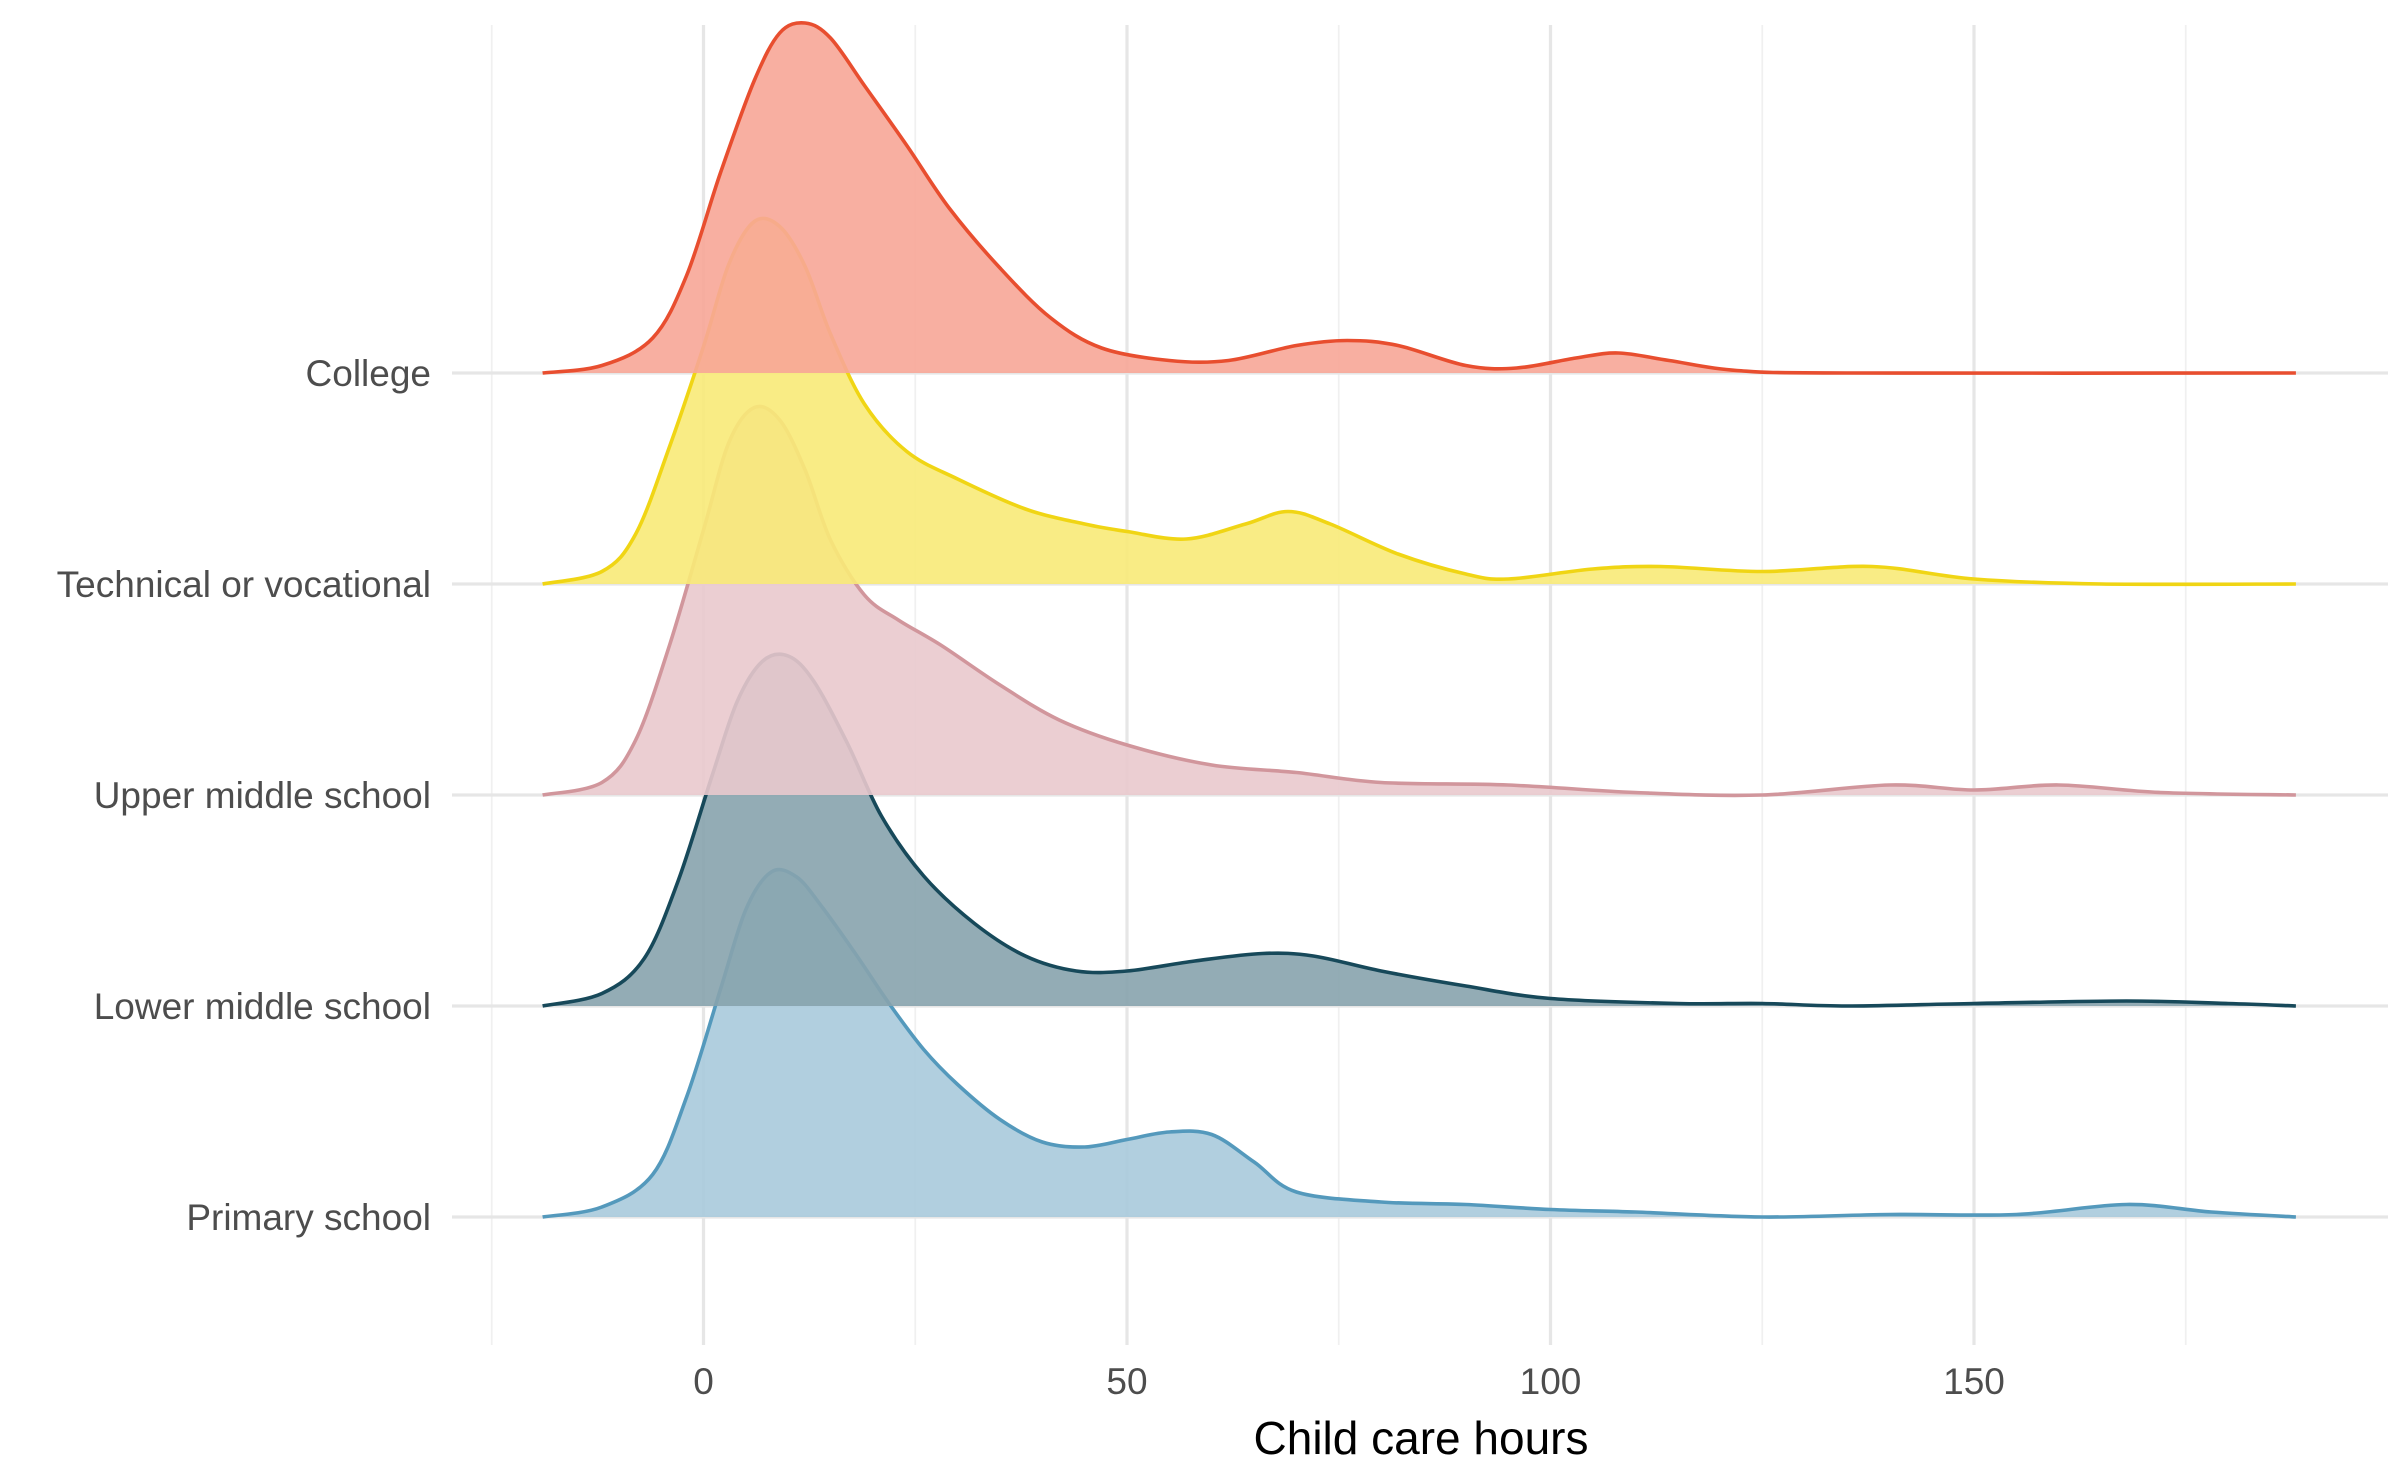 The height and width of the screenshot is (1483, 2400). What do you see at coordinates (368, 373) in the screenshot?
I see `category-label: College` at bounding box center [368, 373].